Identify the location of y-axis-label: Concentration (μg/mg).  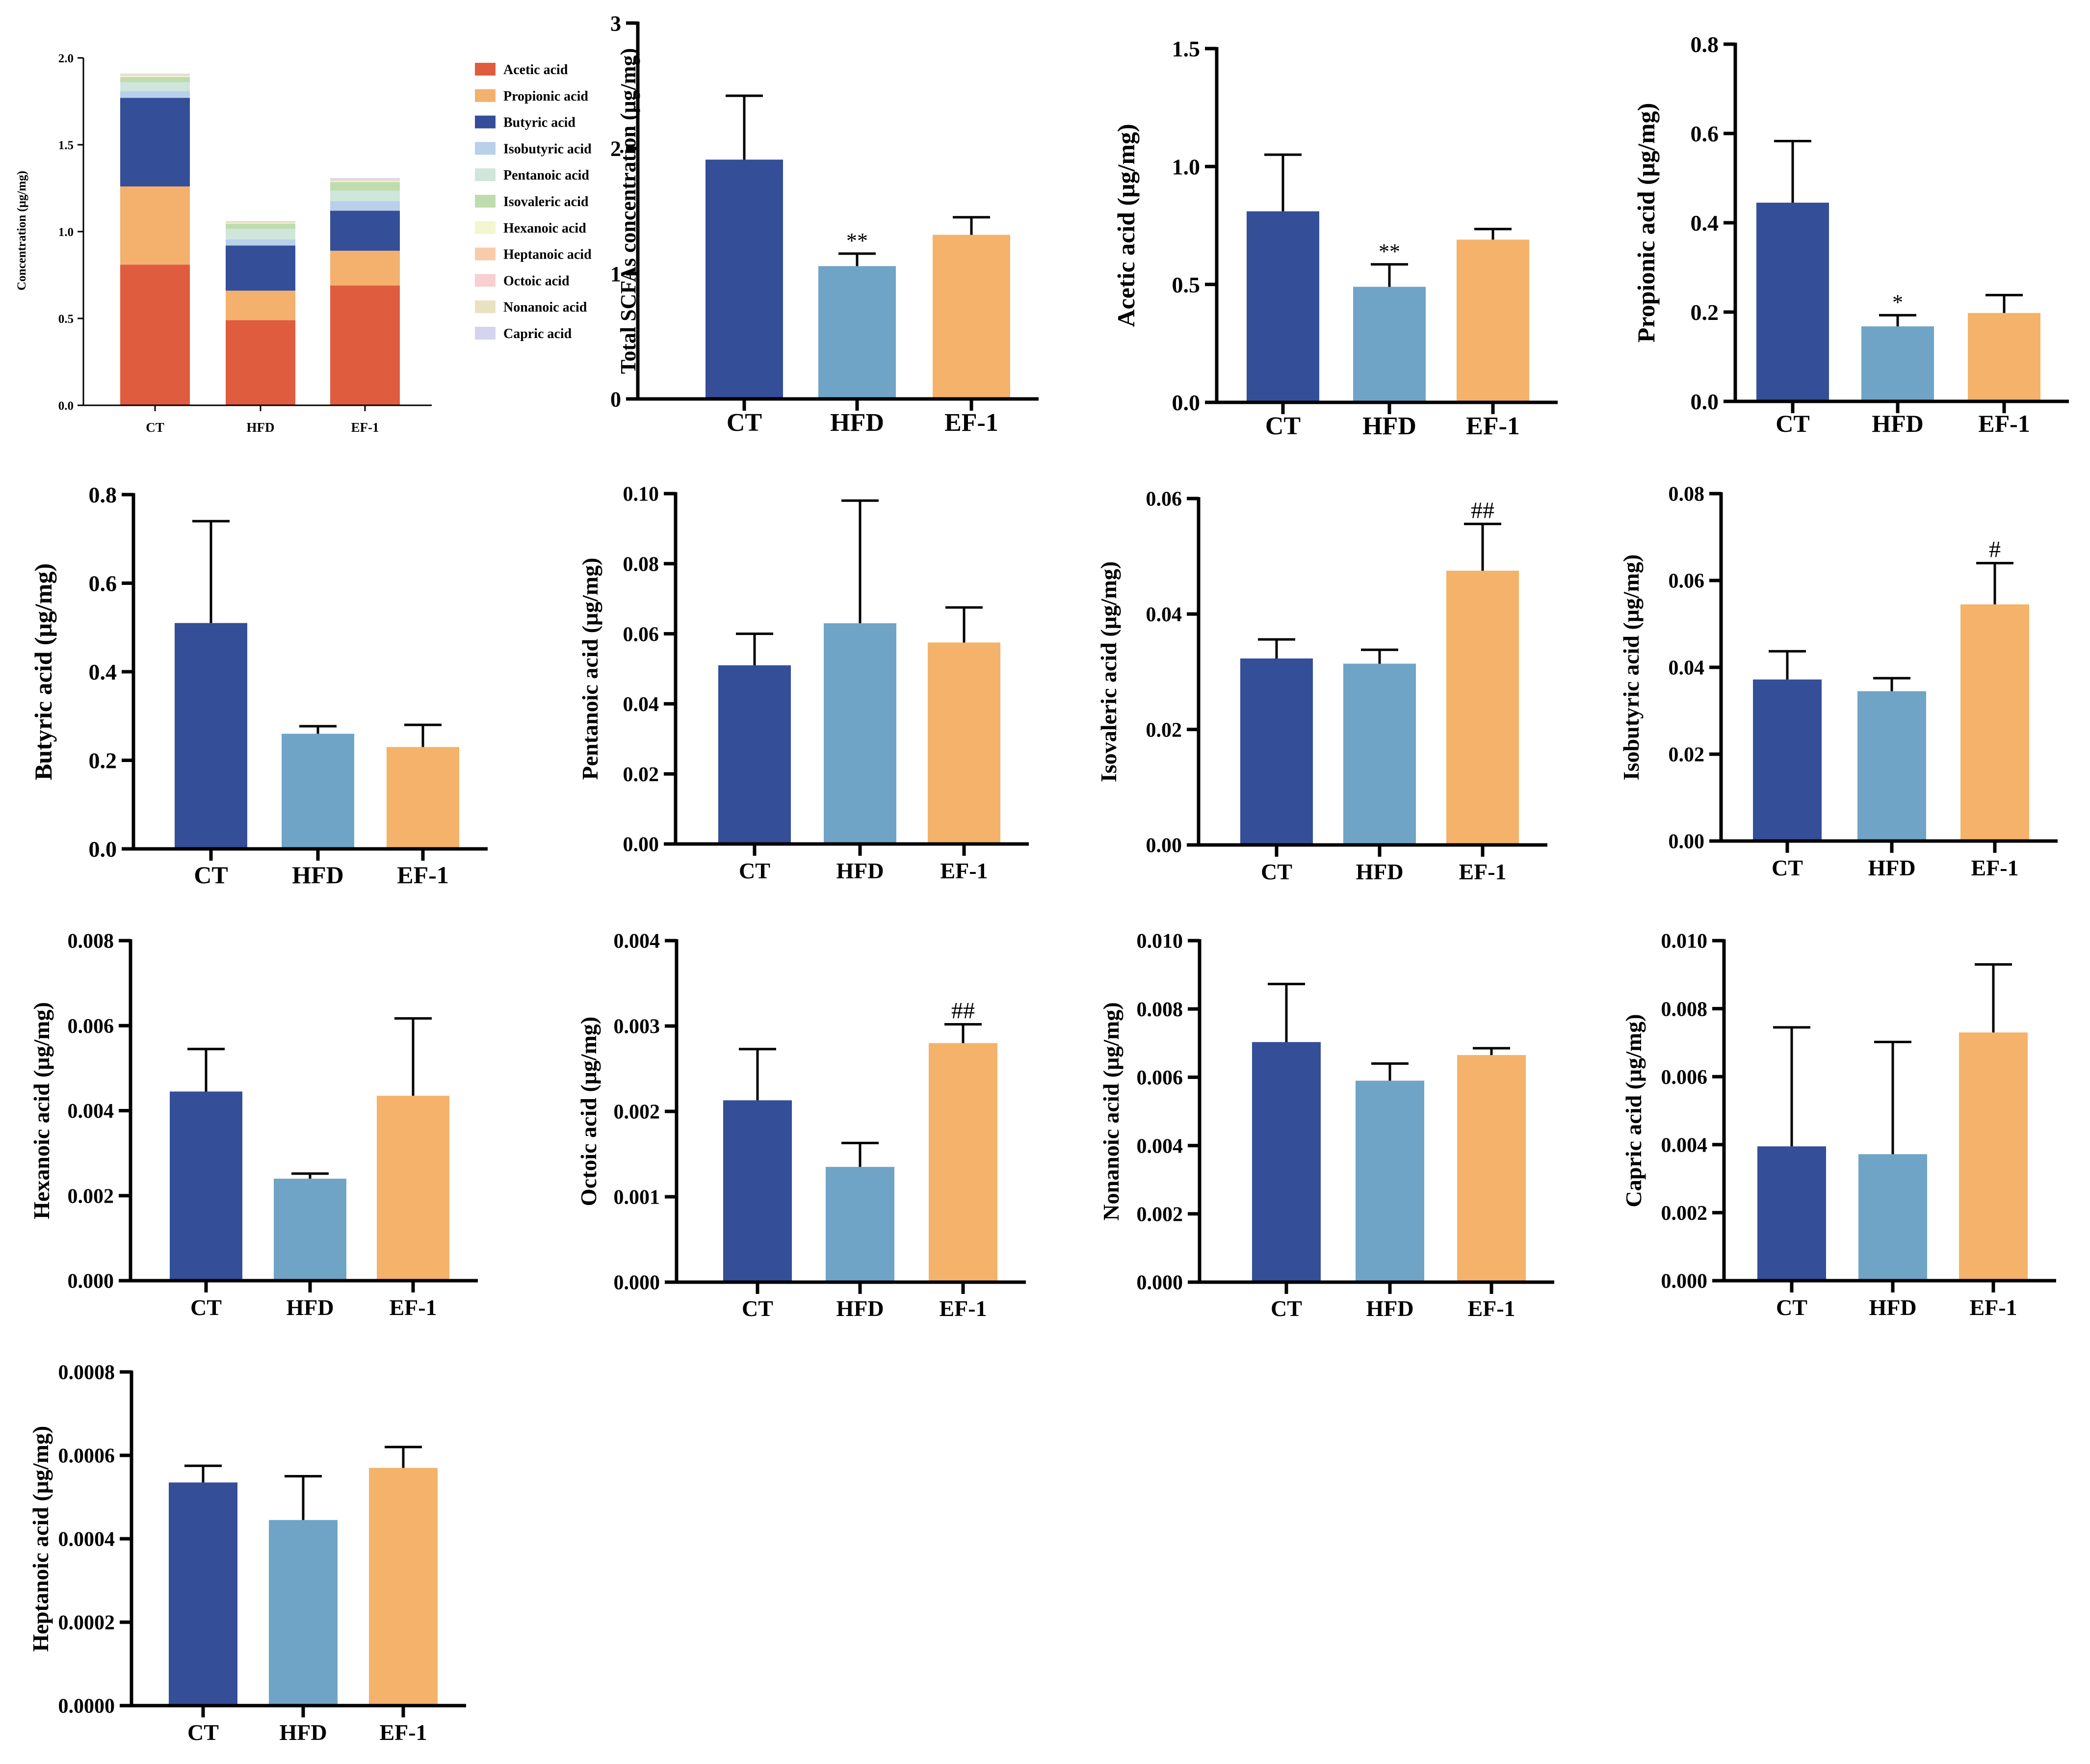
(21, 230).